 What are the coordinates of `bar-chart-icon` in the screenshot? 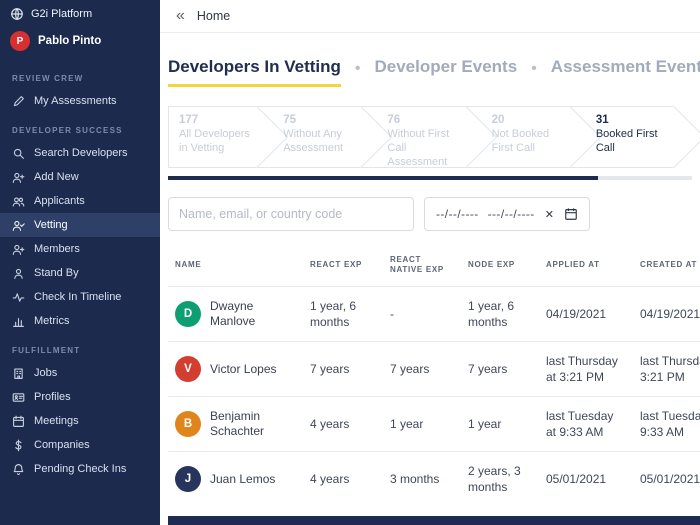 It's located at (18, 322).